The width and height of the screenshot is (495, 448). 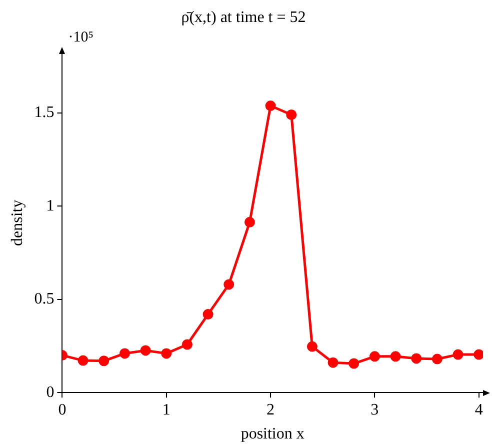 I want to click on text: ·10⁵, so click(x=81, y=38).